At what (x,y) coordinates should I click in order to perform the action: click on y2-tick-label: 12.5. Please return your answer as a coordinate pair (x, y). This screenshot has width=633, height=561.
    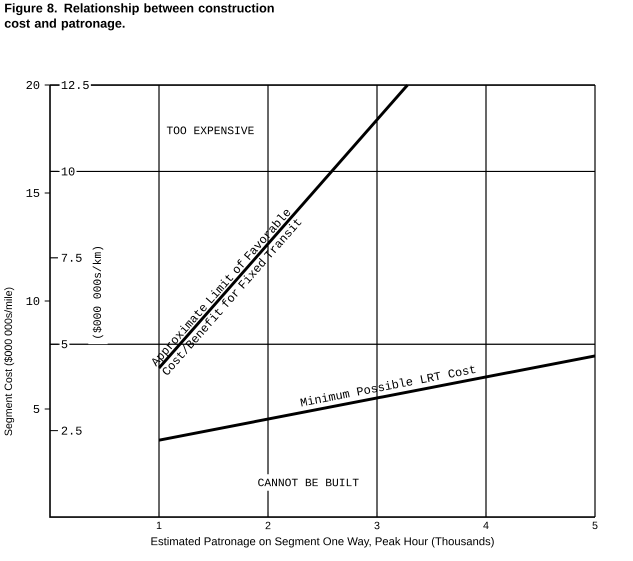
    Looking at the image, I should click on (75, 85).